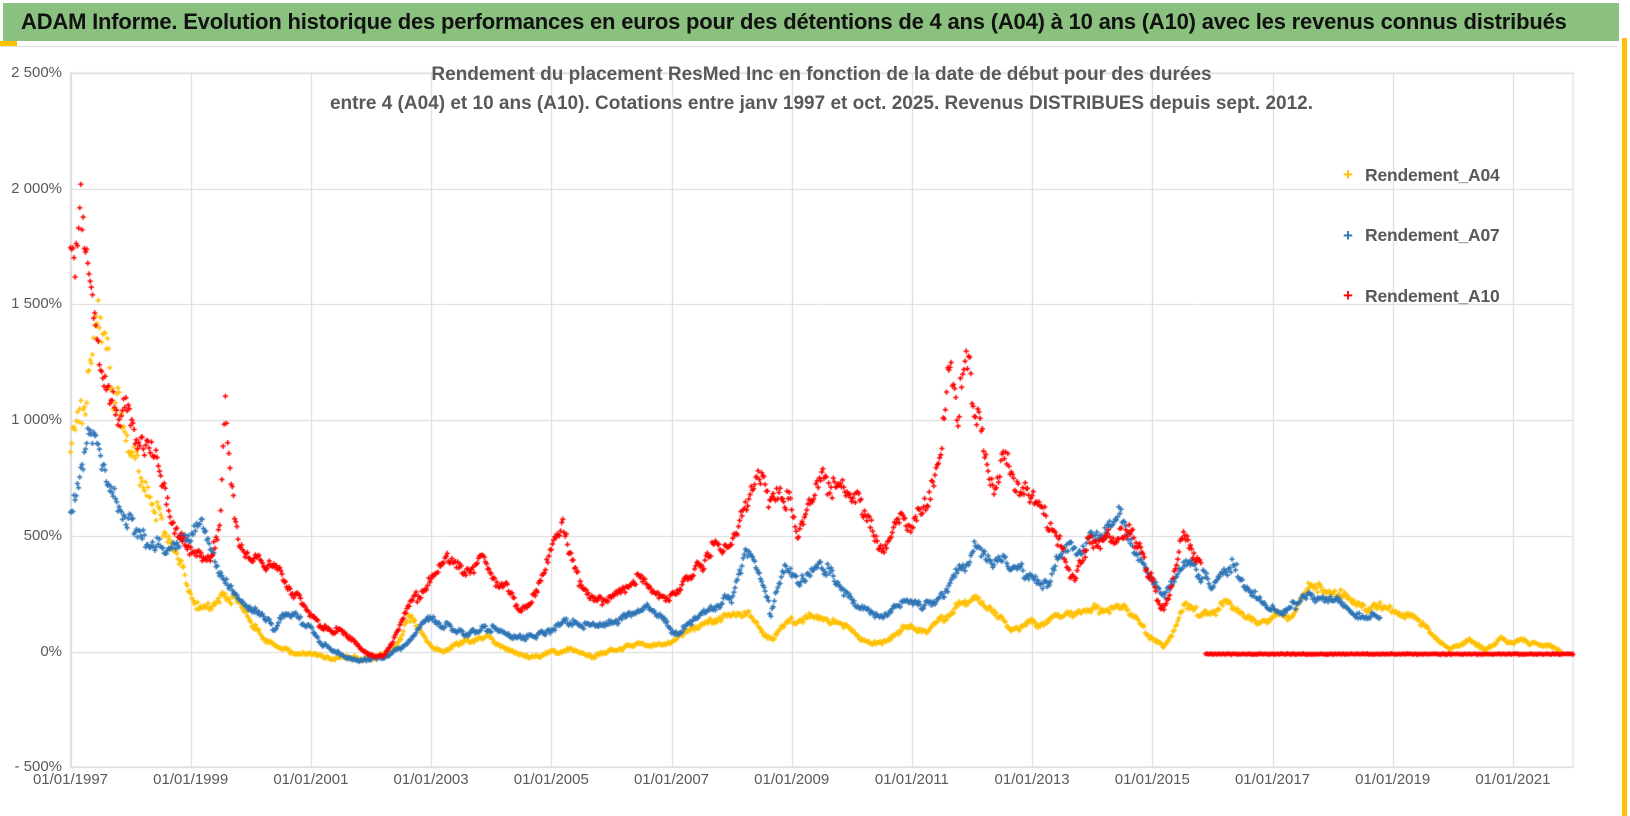 This screenshot has width=1630, height=816. What do you see at coordinates (36, 188) in the screenshot?
I see `y-axis-tick: 2 000%` at bounding box center [36, 188].